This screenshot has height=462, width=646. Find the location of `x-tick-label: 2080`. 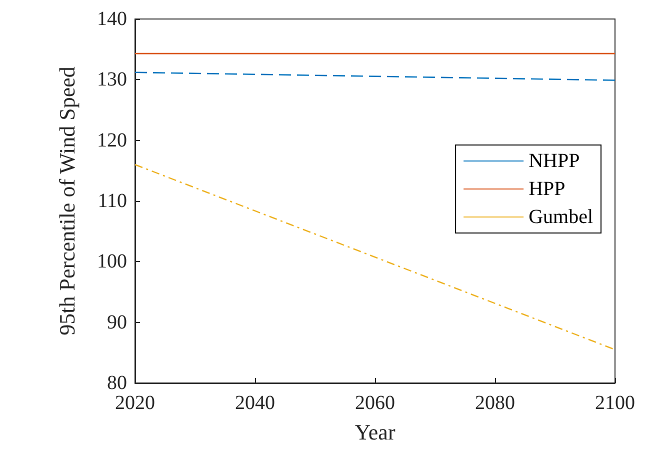

x-tick-label: 2080 is located at coordinates (495, 403).